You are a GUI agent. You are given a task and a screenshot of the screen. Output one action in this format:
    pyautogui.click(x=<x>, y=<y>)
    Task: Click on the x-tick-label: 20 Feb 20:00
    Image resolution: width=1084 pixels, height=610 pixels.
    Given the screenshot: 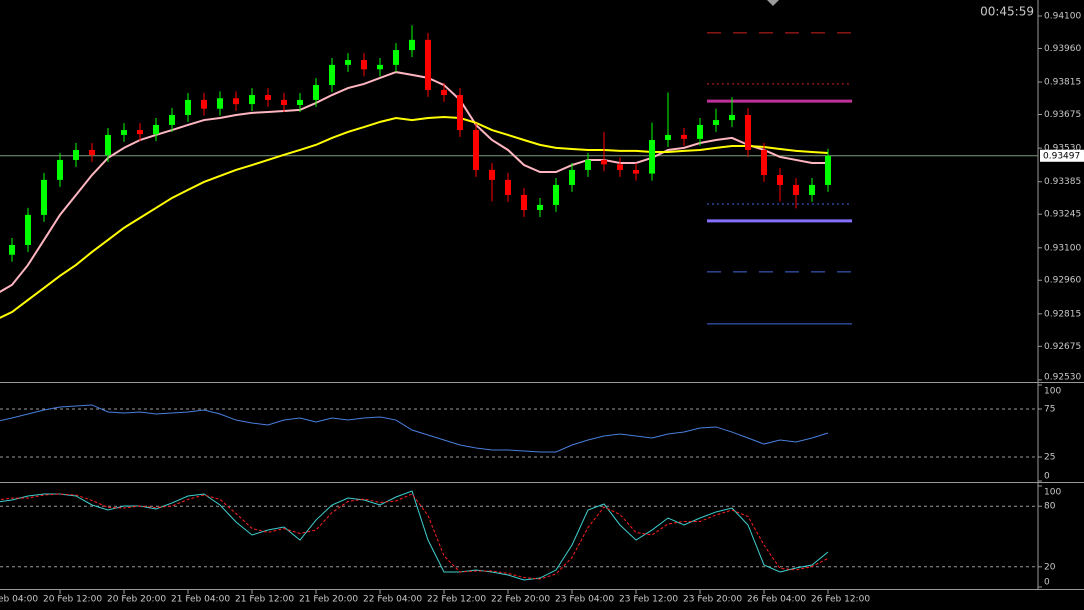 What is the action you would take?
    pyautogui.click(x=136, y=600)
    